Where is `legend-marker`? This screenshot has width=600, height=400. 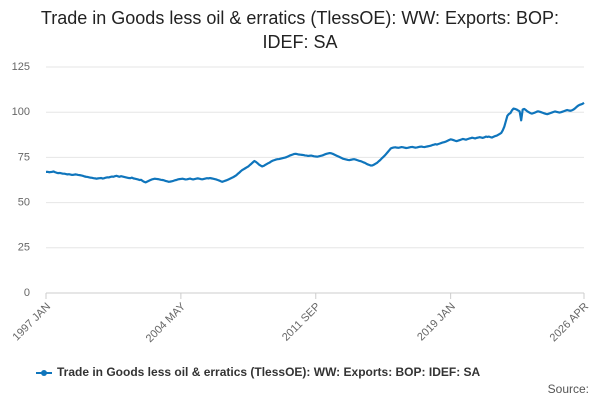 legend-marker is located at coordinates (44, 373).